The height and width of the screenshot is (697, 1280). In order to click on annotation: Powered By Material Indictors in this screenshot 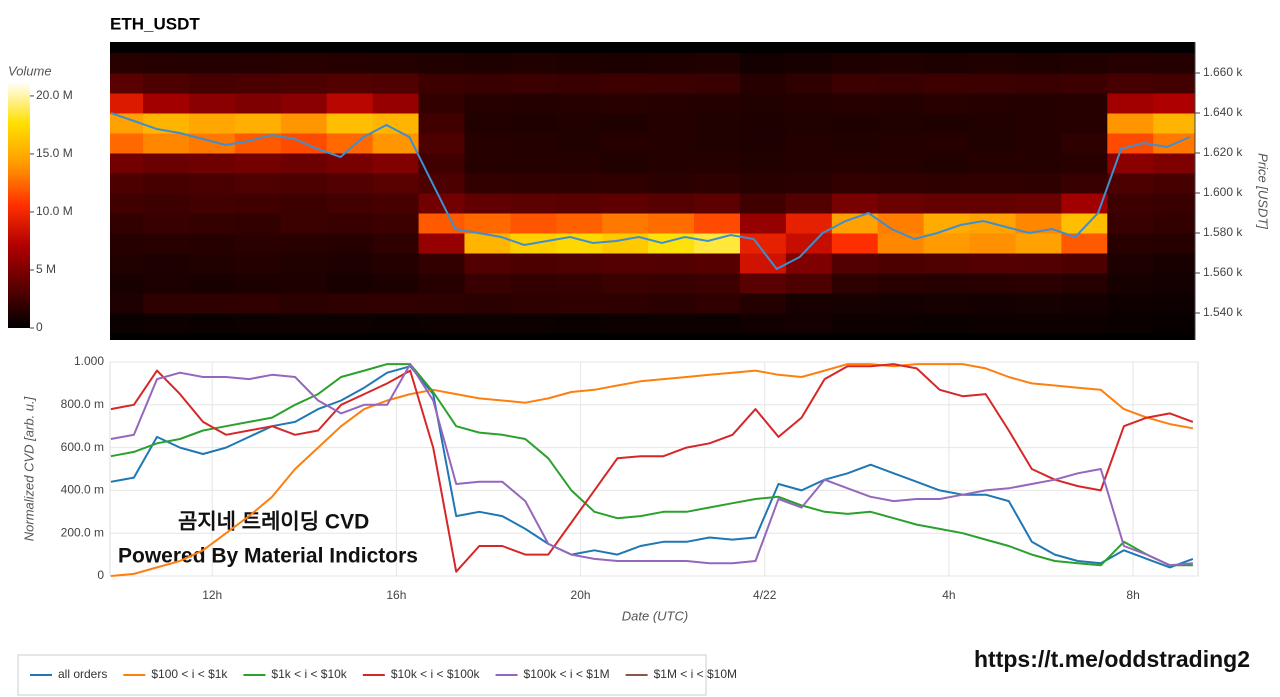, I will do `click(268, 556)`.